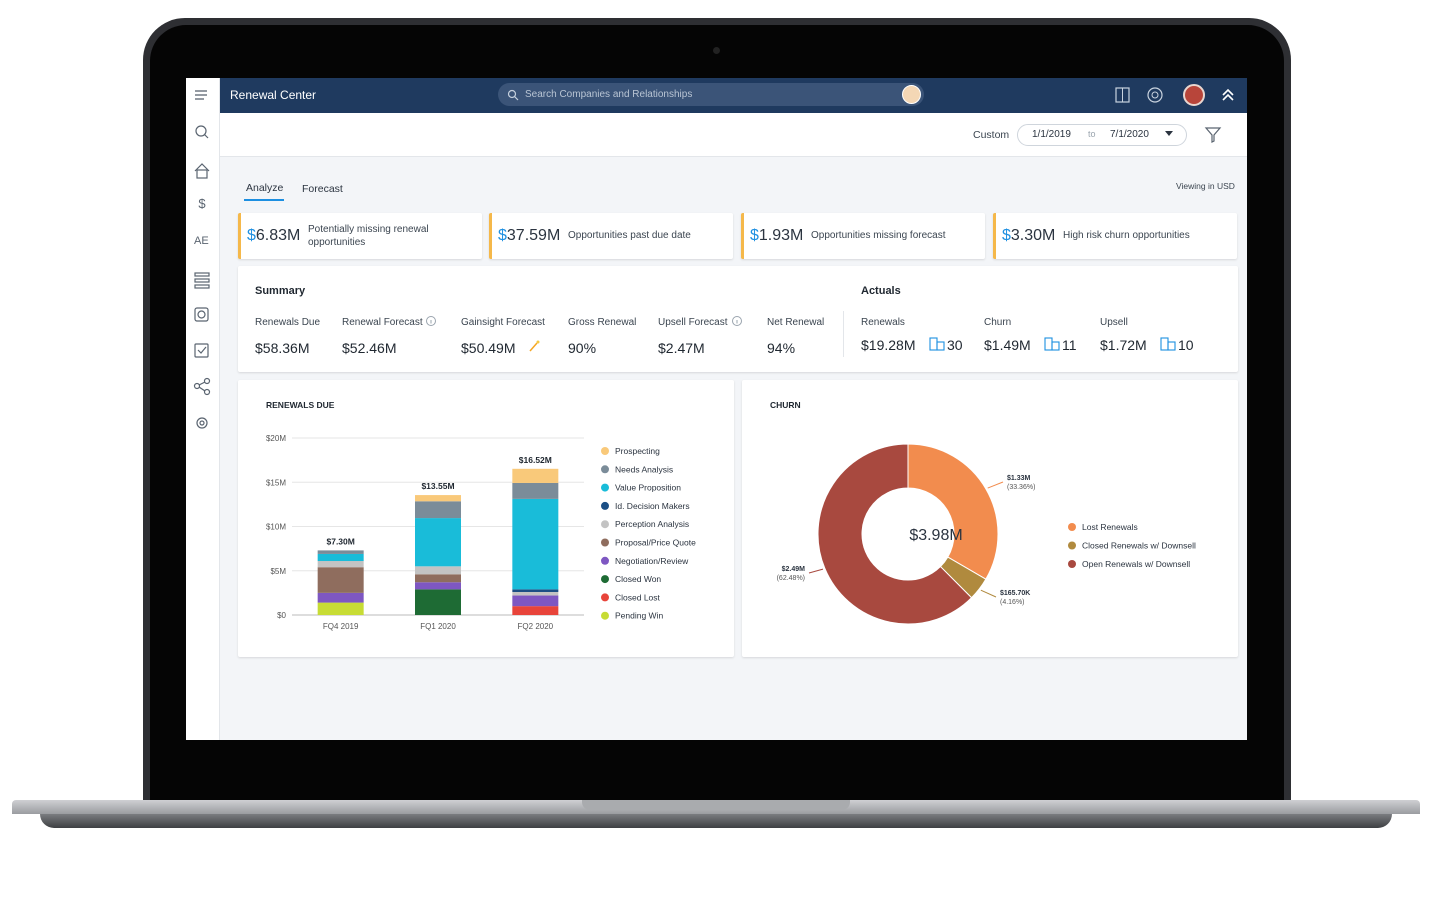 Image resolution: width=1440 pixels, height=900 pixels. What do you see at coordinates (639, 616) in the screenshot?
I see `legend-label: Pending Win` at bounding box center [639, 616].